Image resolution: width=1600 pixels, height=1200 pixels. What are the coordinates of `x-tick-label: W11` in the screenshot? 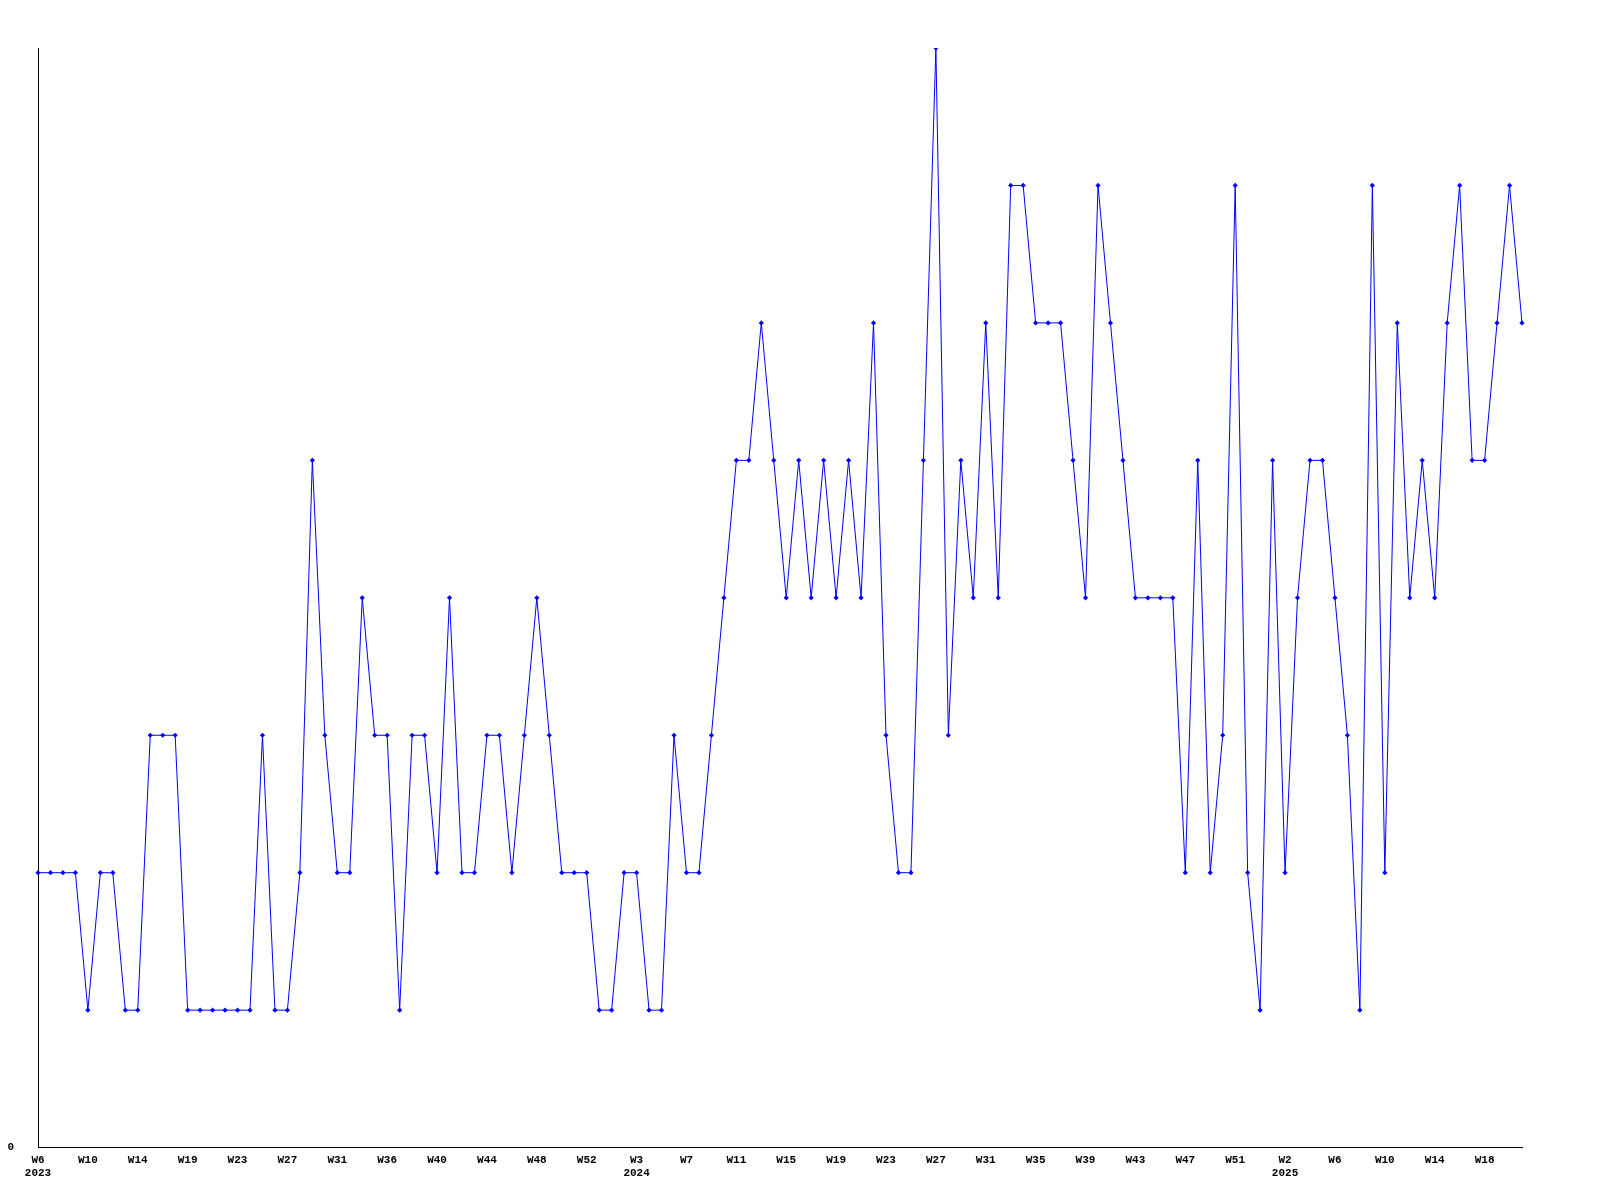 It's located at (736, 1159).